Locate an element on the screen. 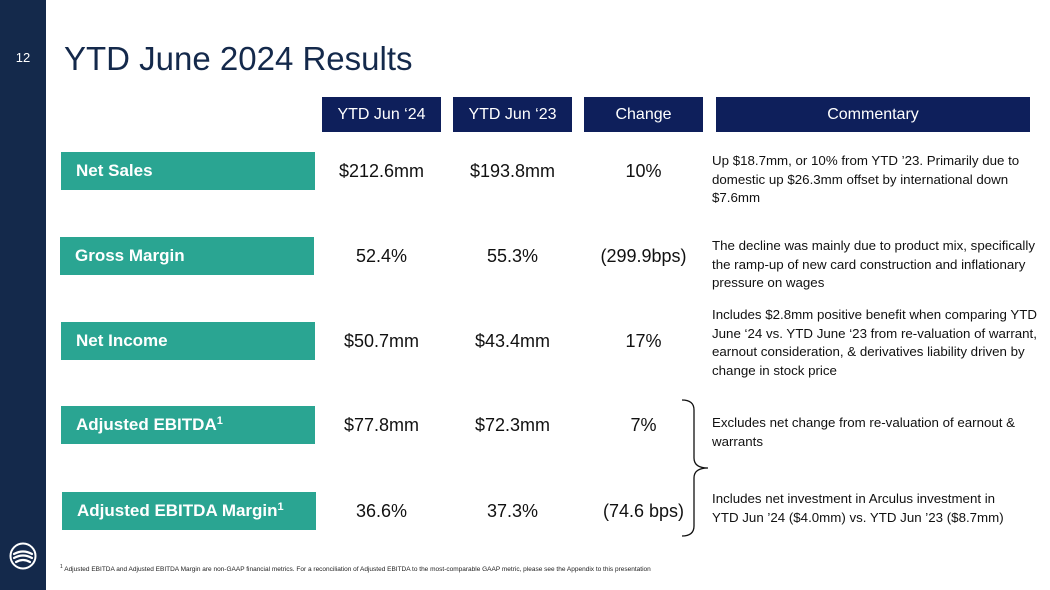 The height and width of the screenshot is (590, 1050). company-logo-icon is located at coordinates (23, 556).